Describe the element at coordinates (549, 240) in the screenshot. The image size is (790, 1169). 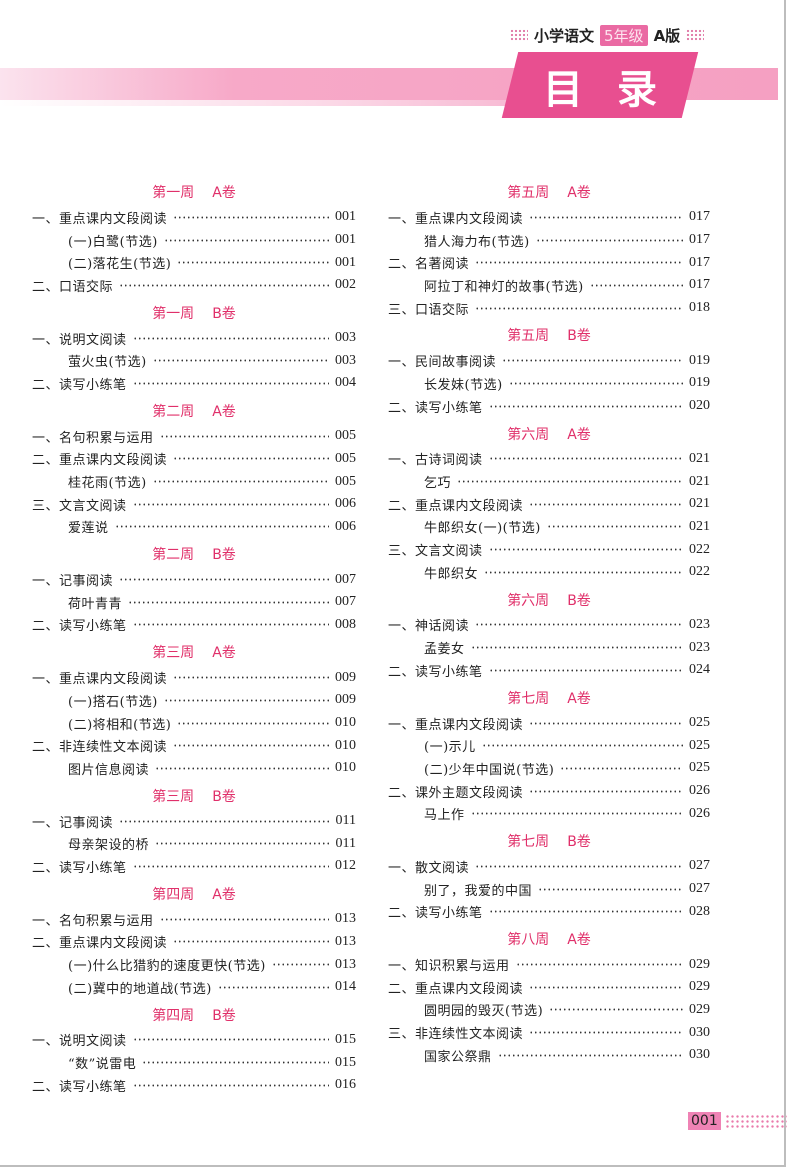
I see `toc-entry: 猎人海力布(节选) 017` at that location.